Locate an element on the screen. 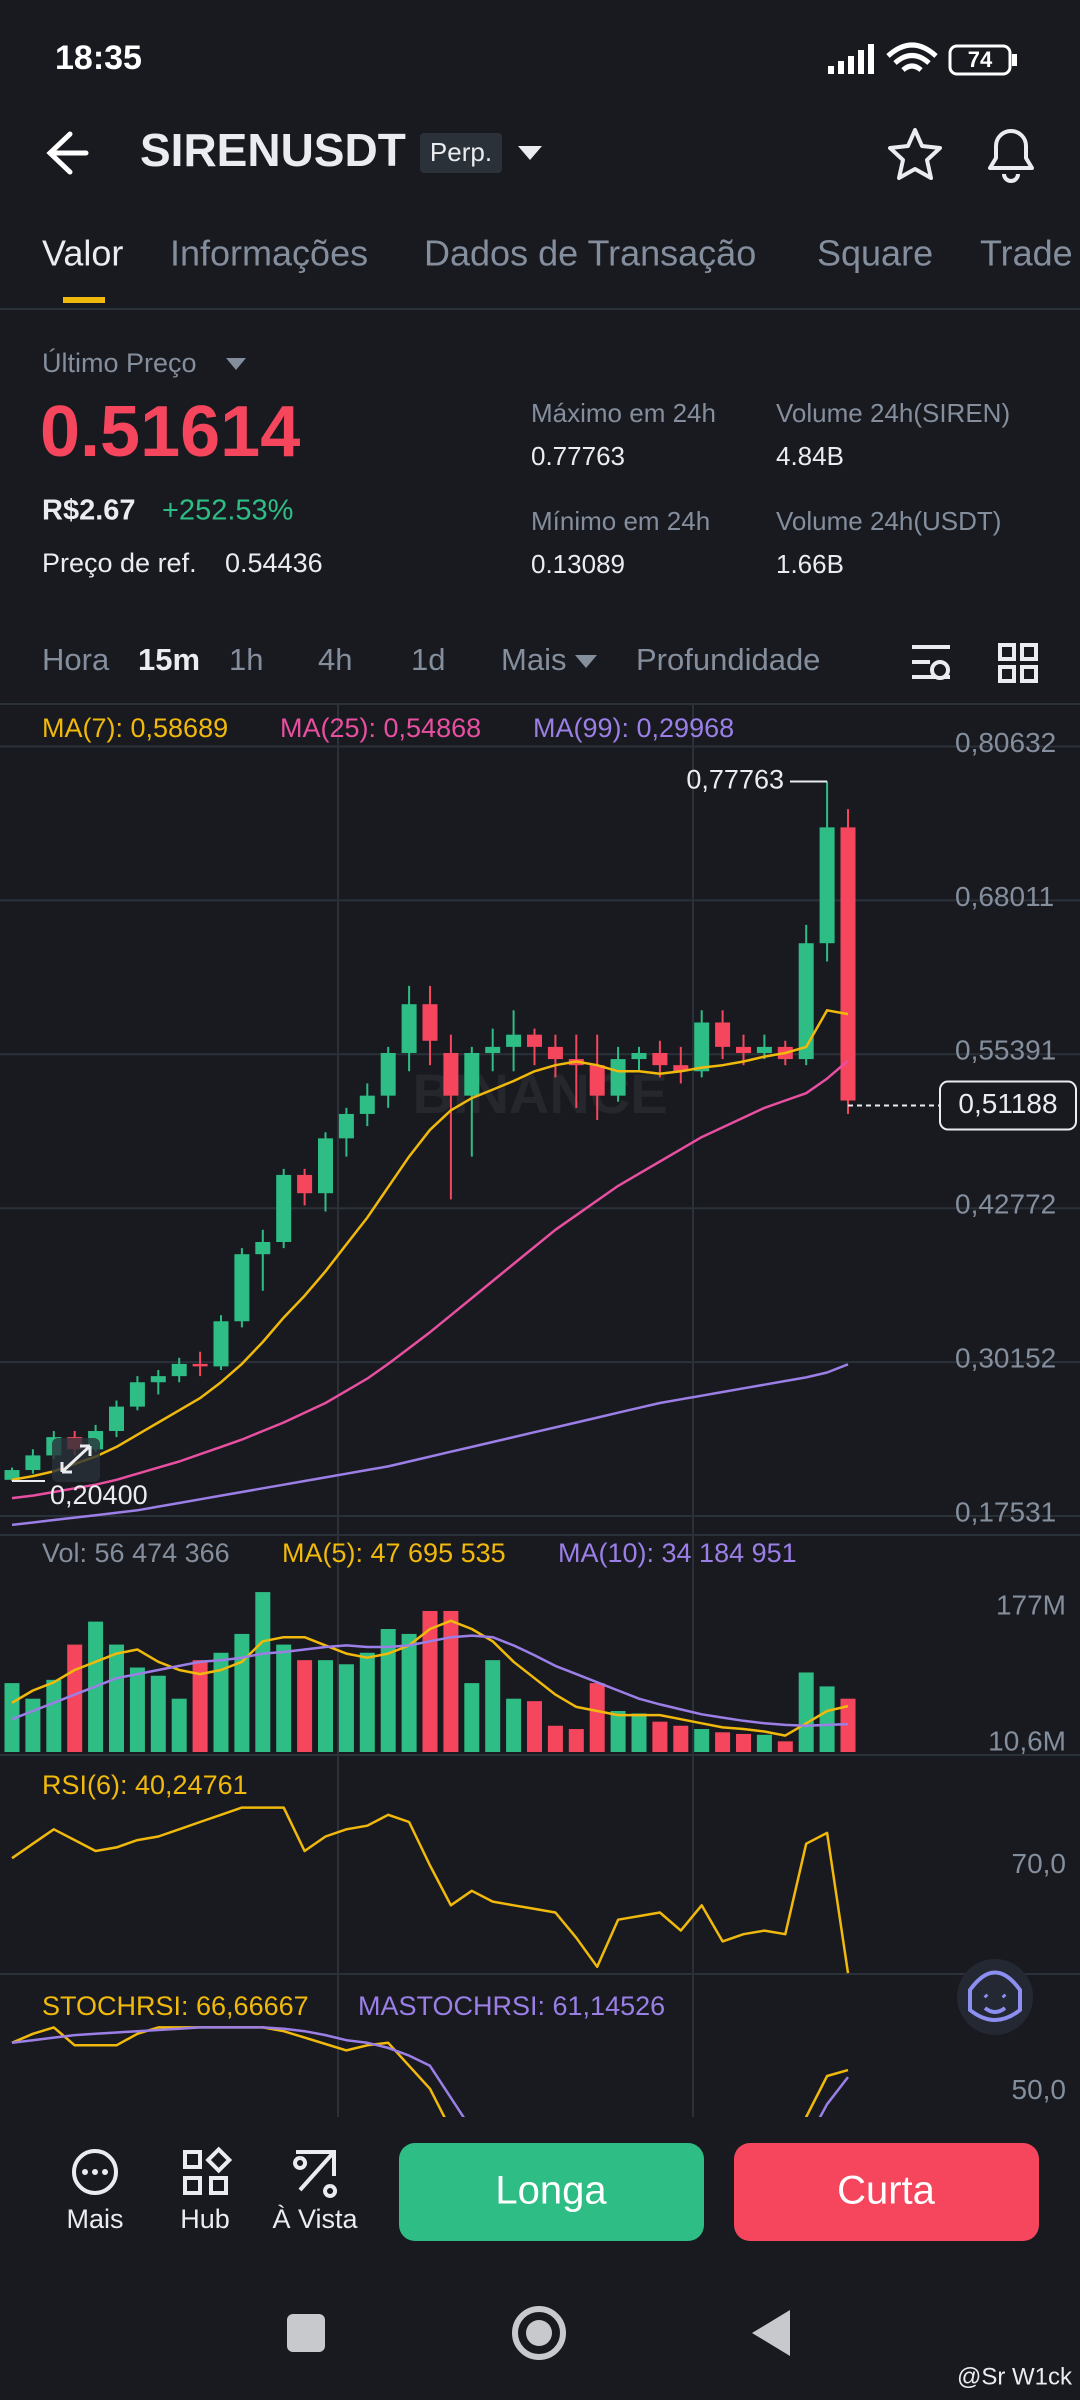  signal-icon is located at coordinates (851, 59).